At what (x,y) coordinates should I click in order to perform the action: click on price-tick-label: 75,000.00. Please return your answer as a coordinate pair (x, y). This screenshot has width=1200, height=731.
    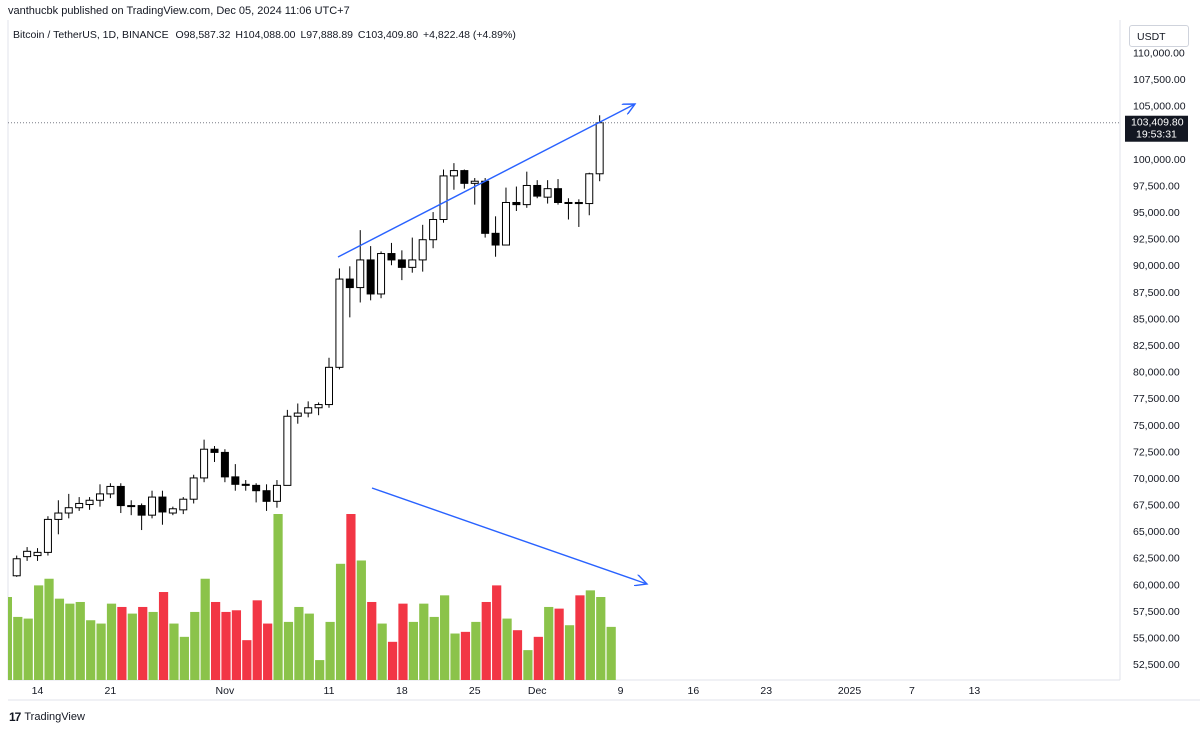
    Looking at the image, I should click on (1156, 426).